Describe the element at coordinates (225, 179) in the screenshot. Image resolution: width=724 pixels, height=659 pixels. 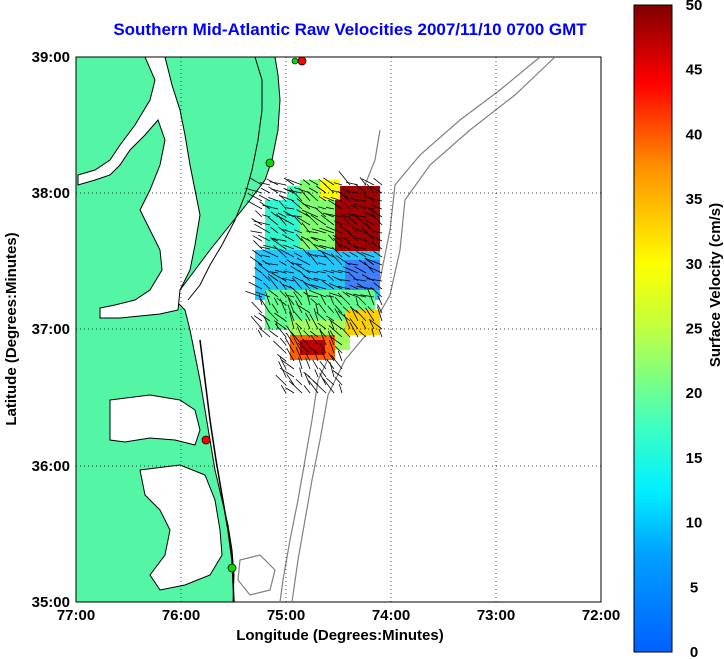
I see `delmarva-shore` at that location.